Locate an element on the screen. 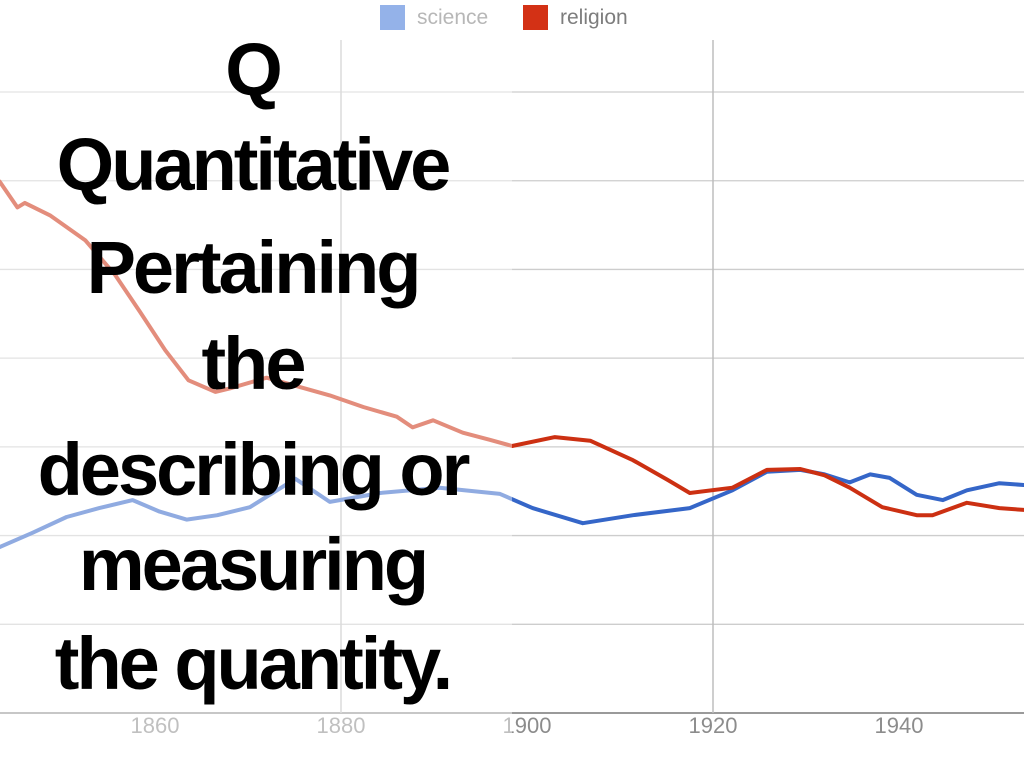  science-line is located at coordinates (512, 508).